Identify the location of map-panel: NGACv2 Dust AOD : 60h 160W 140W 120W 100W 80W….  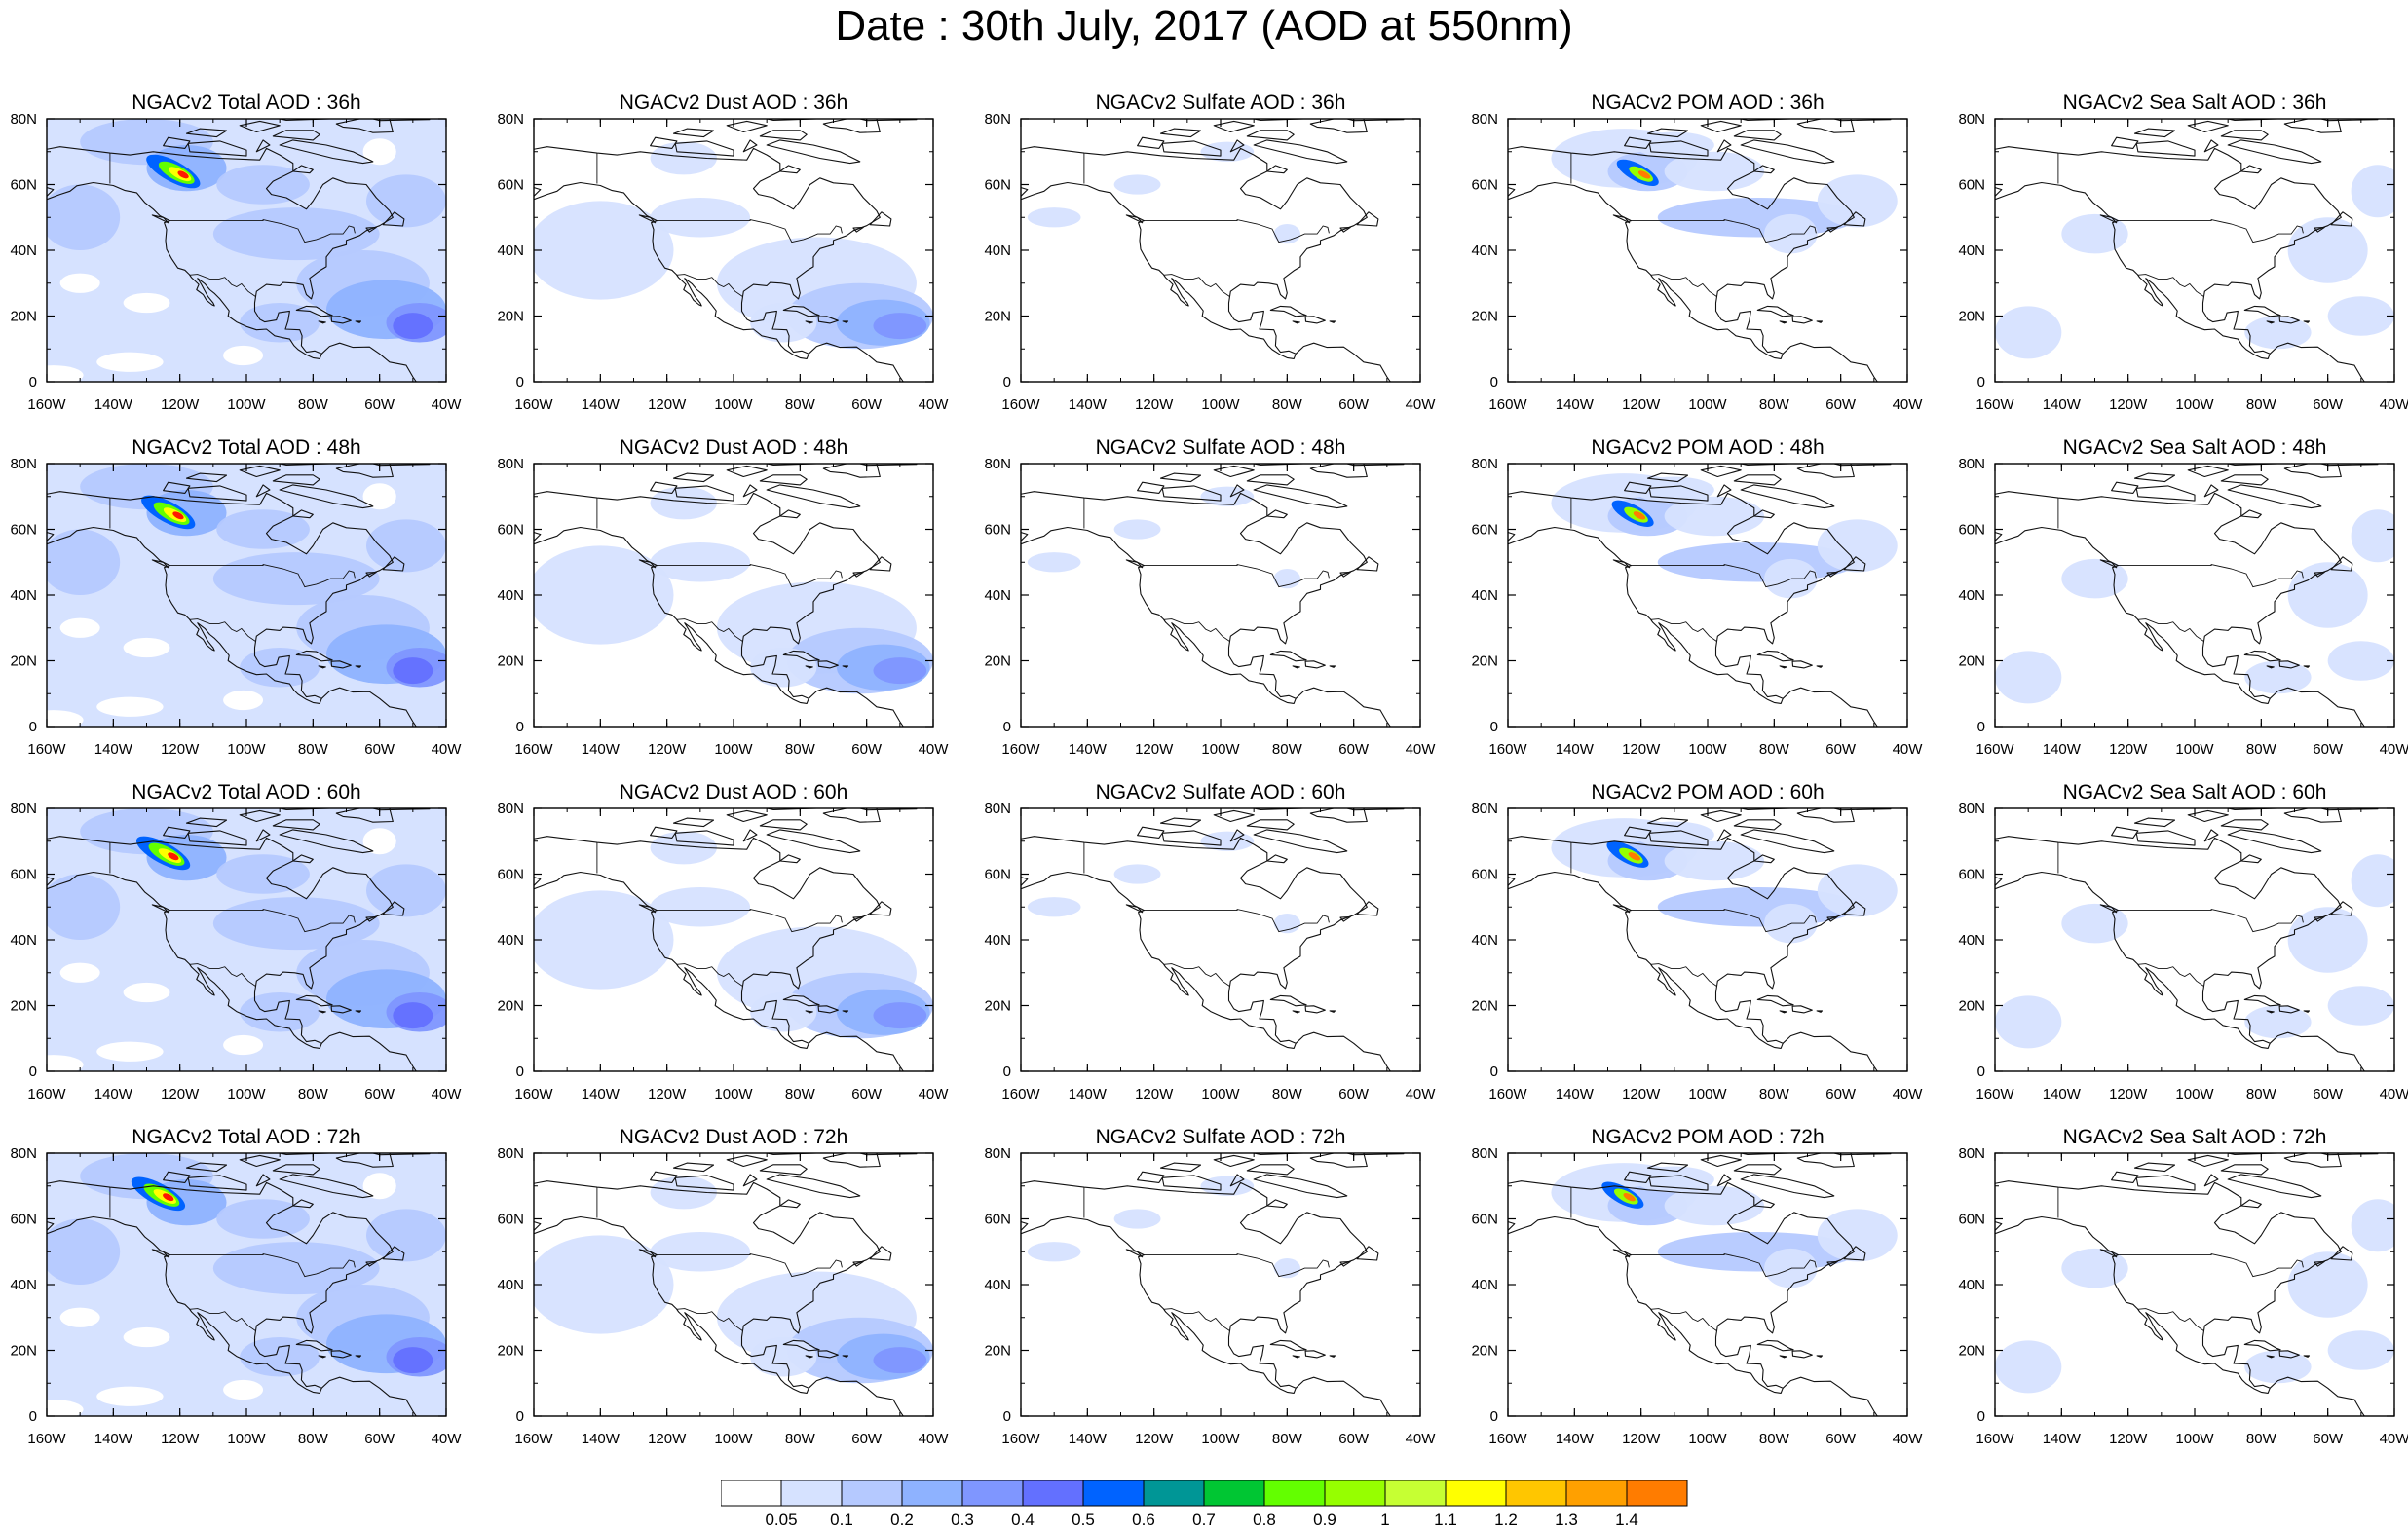
(723, 941).